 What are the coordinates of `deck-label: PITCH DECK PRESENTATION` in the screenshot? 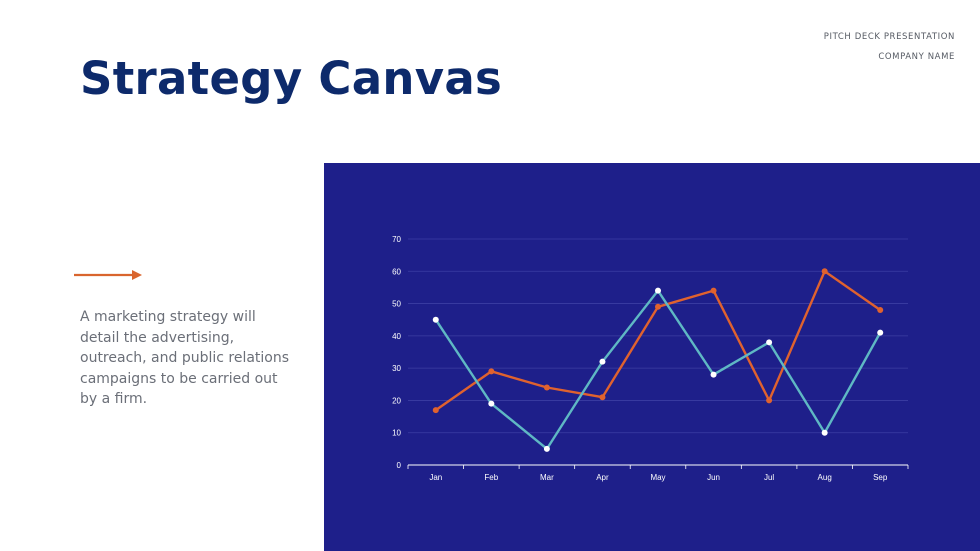 It's located at (889, 37).